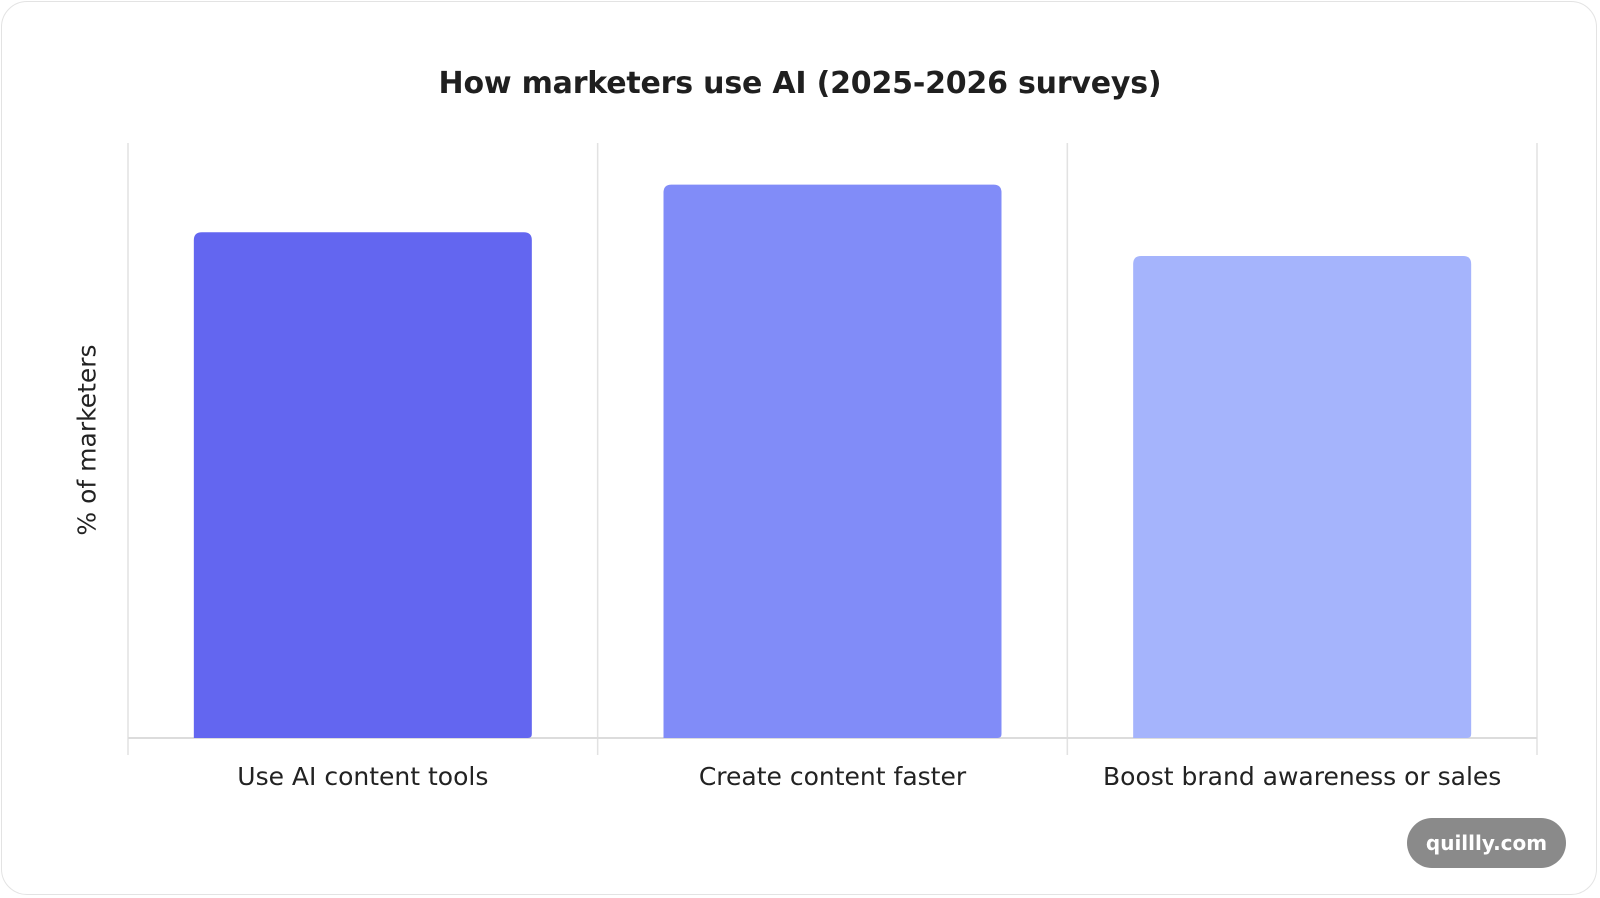 This screenshot has height=898, width=1600. What do you see at coordinates (1302, 776) in the screenshot?
I see `x-tick-label: Boost brand awareness or sales` at bounding box center [1302, 776].